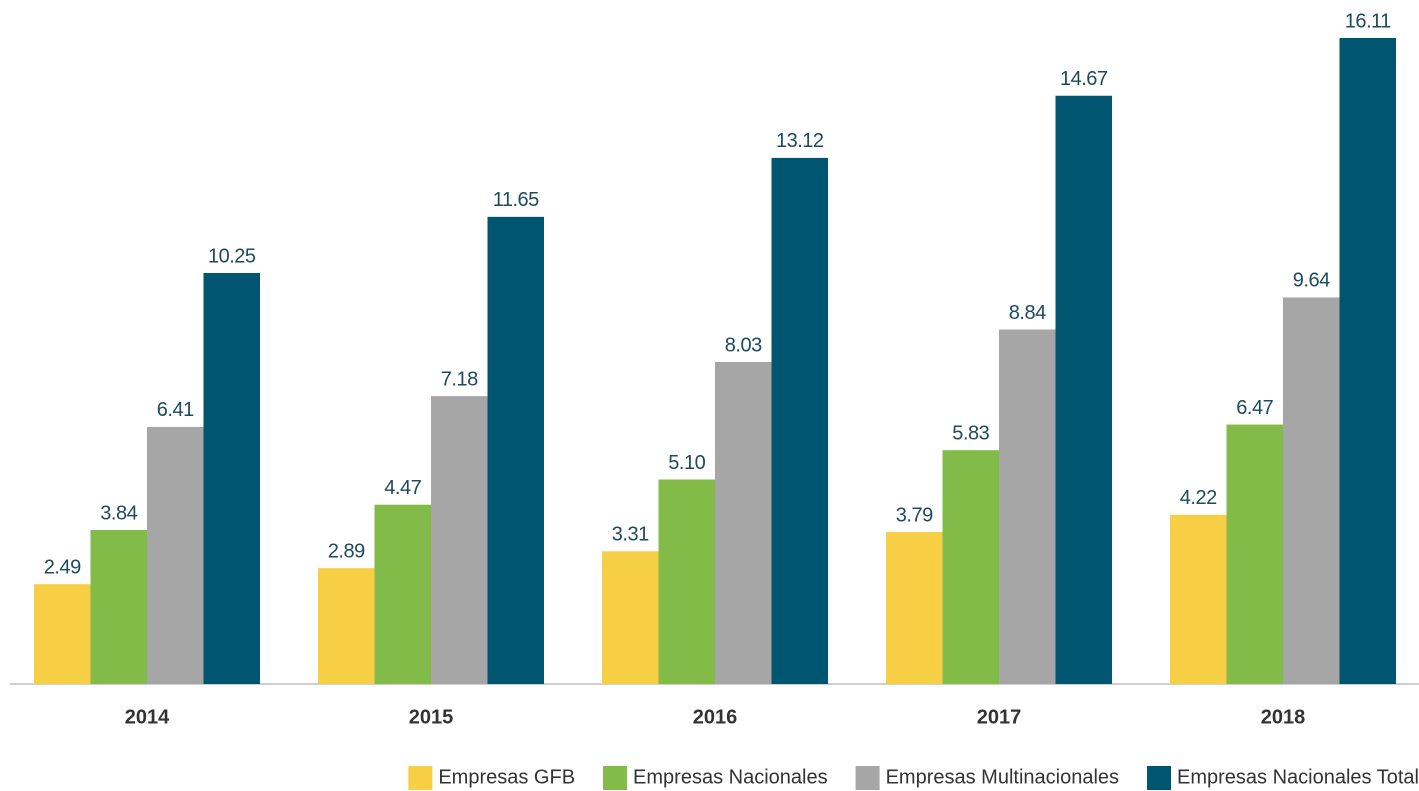 The height and width of the screenshot is (791, 1419). Describe the element at coordinates (1283, 717) in the screenshot. I see `x-tick-label: 2018` at that location.